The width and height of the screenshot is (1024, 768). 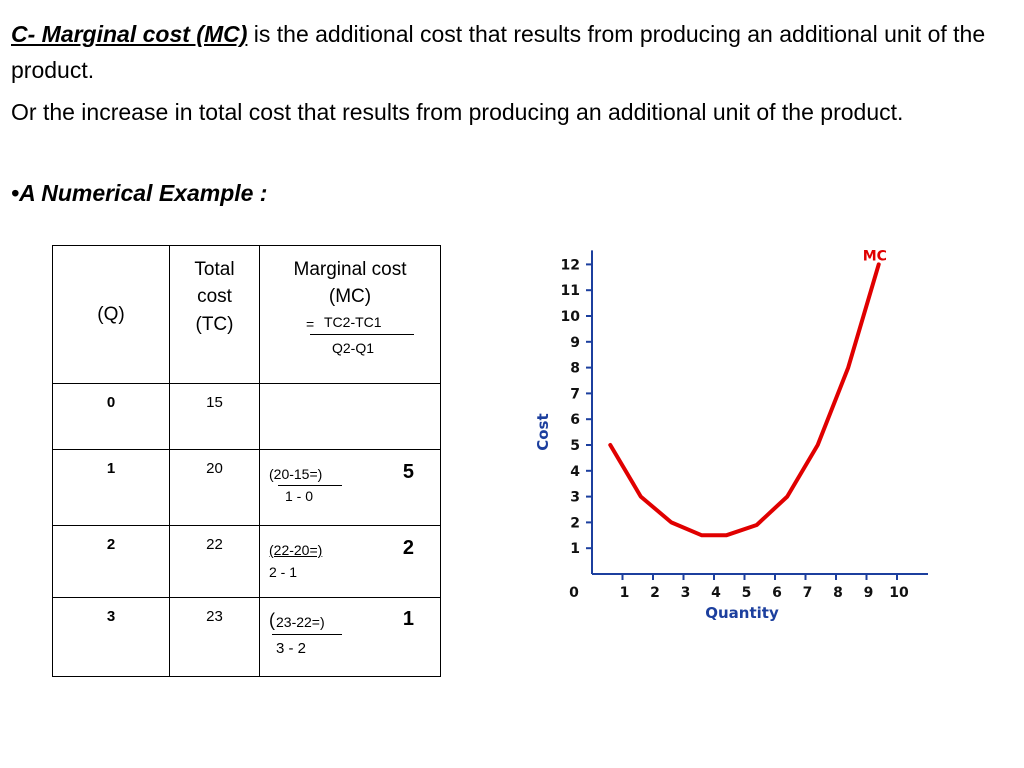 I want to click on chart-series: MC, so click(x=747, y=393).